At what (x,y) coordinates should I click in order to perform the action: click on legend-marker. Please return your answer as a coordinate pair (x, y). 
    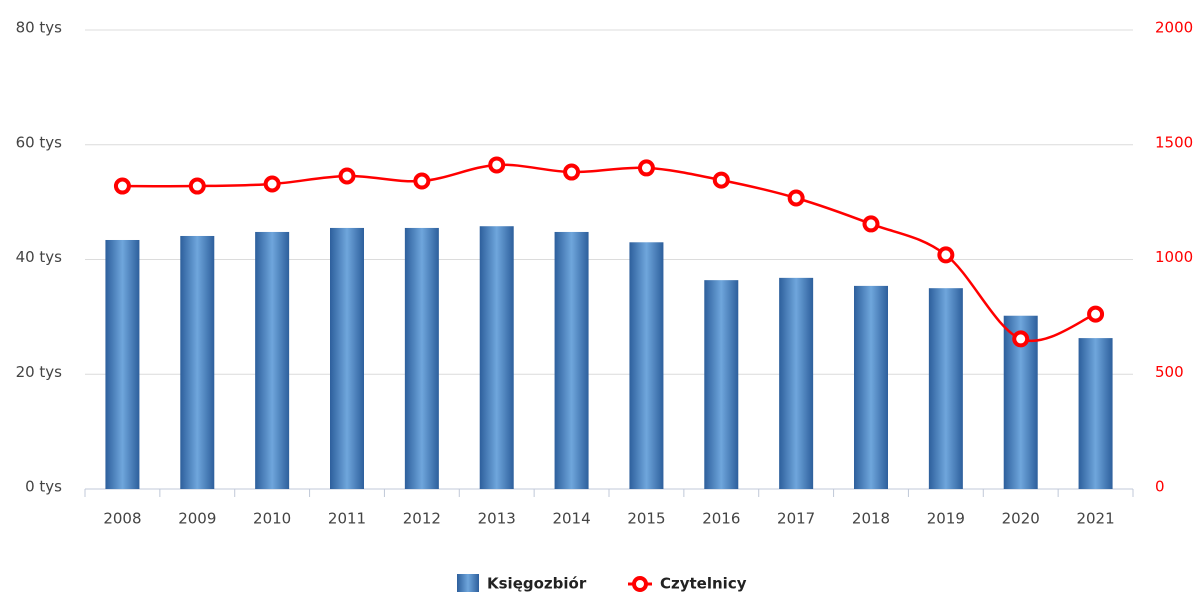
    Looking at the image, I should click on (640, 584).